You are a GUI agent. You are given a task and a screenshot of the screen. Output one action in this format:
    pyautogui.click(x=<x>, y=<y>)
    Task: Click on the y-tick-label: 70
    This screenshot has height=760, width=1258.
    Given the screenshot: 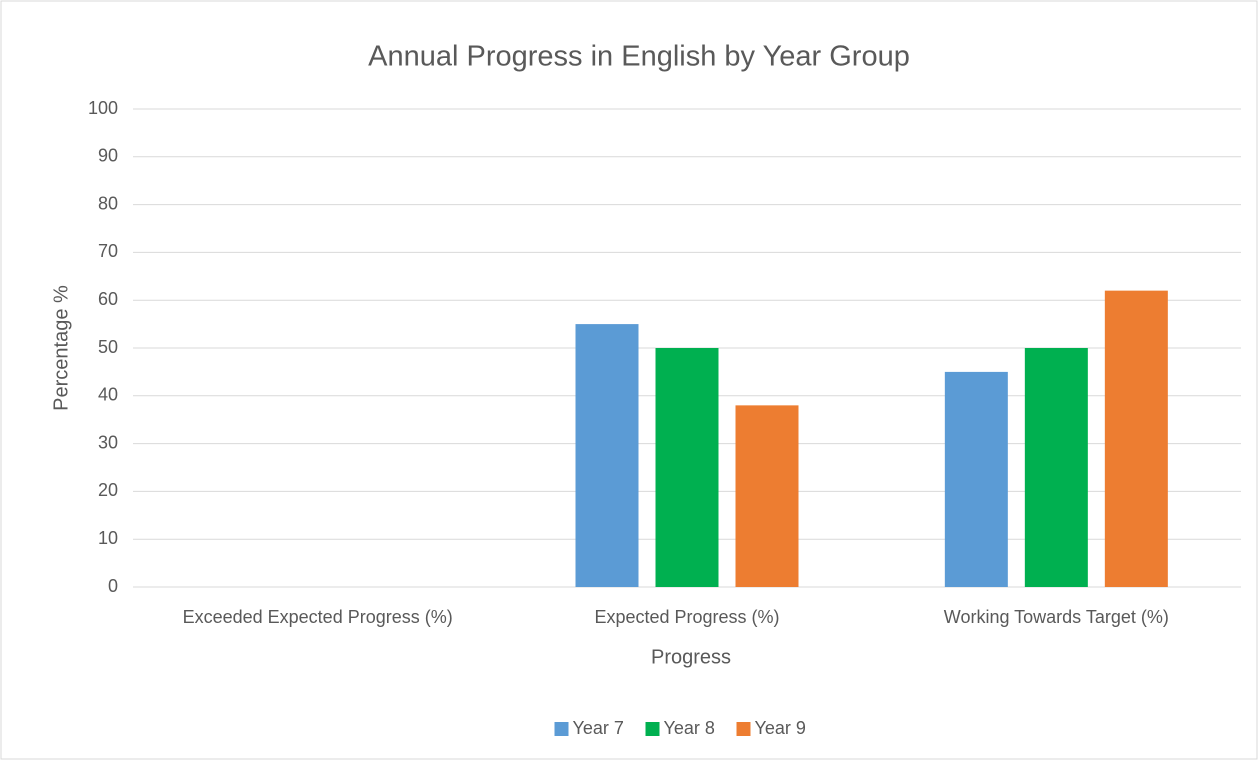 What is the action you would take?
    pyautogui.click(x=108, y=251)
    